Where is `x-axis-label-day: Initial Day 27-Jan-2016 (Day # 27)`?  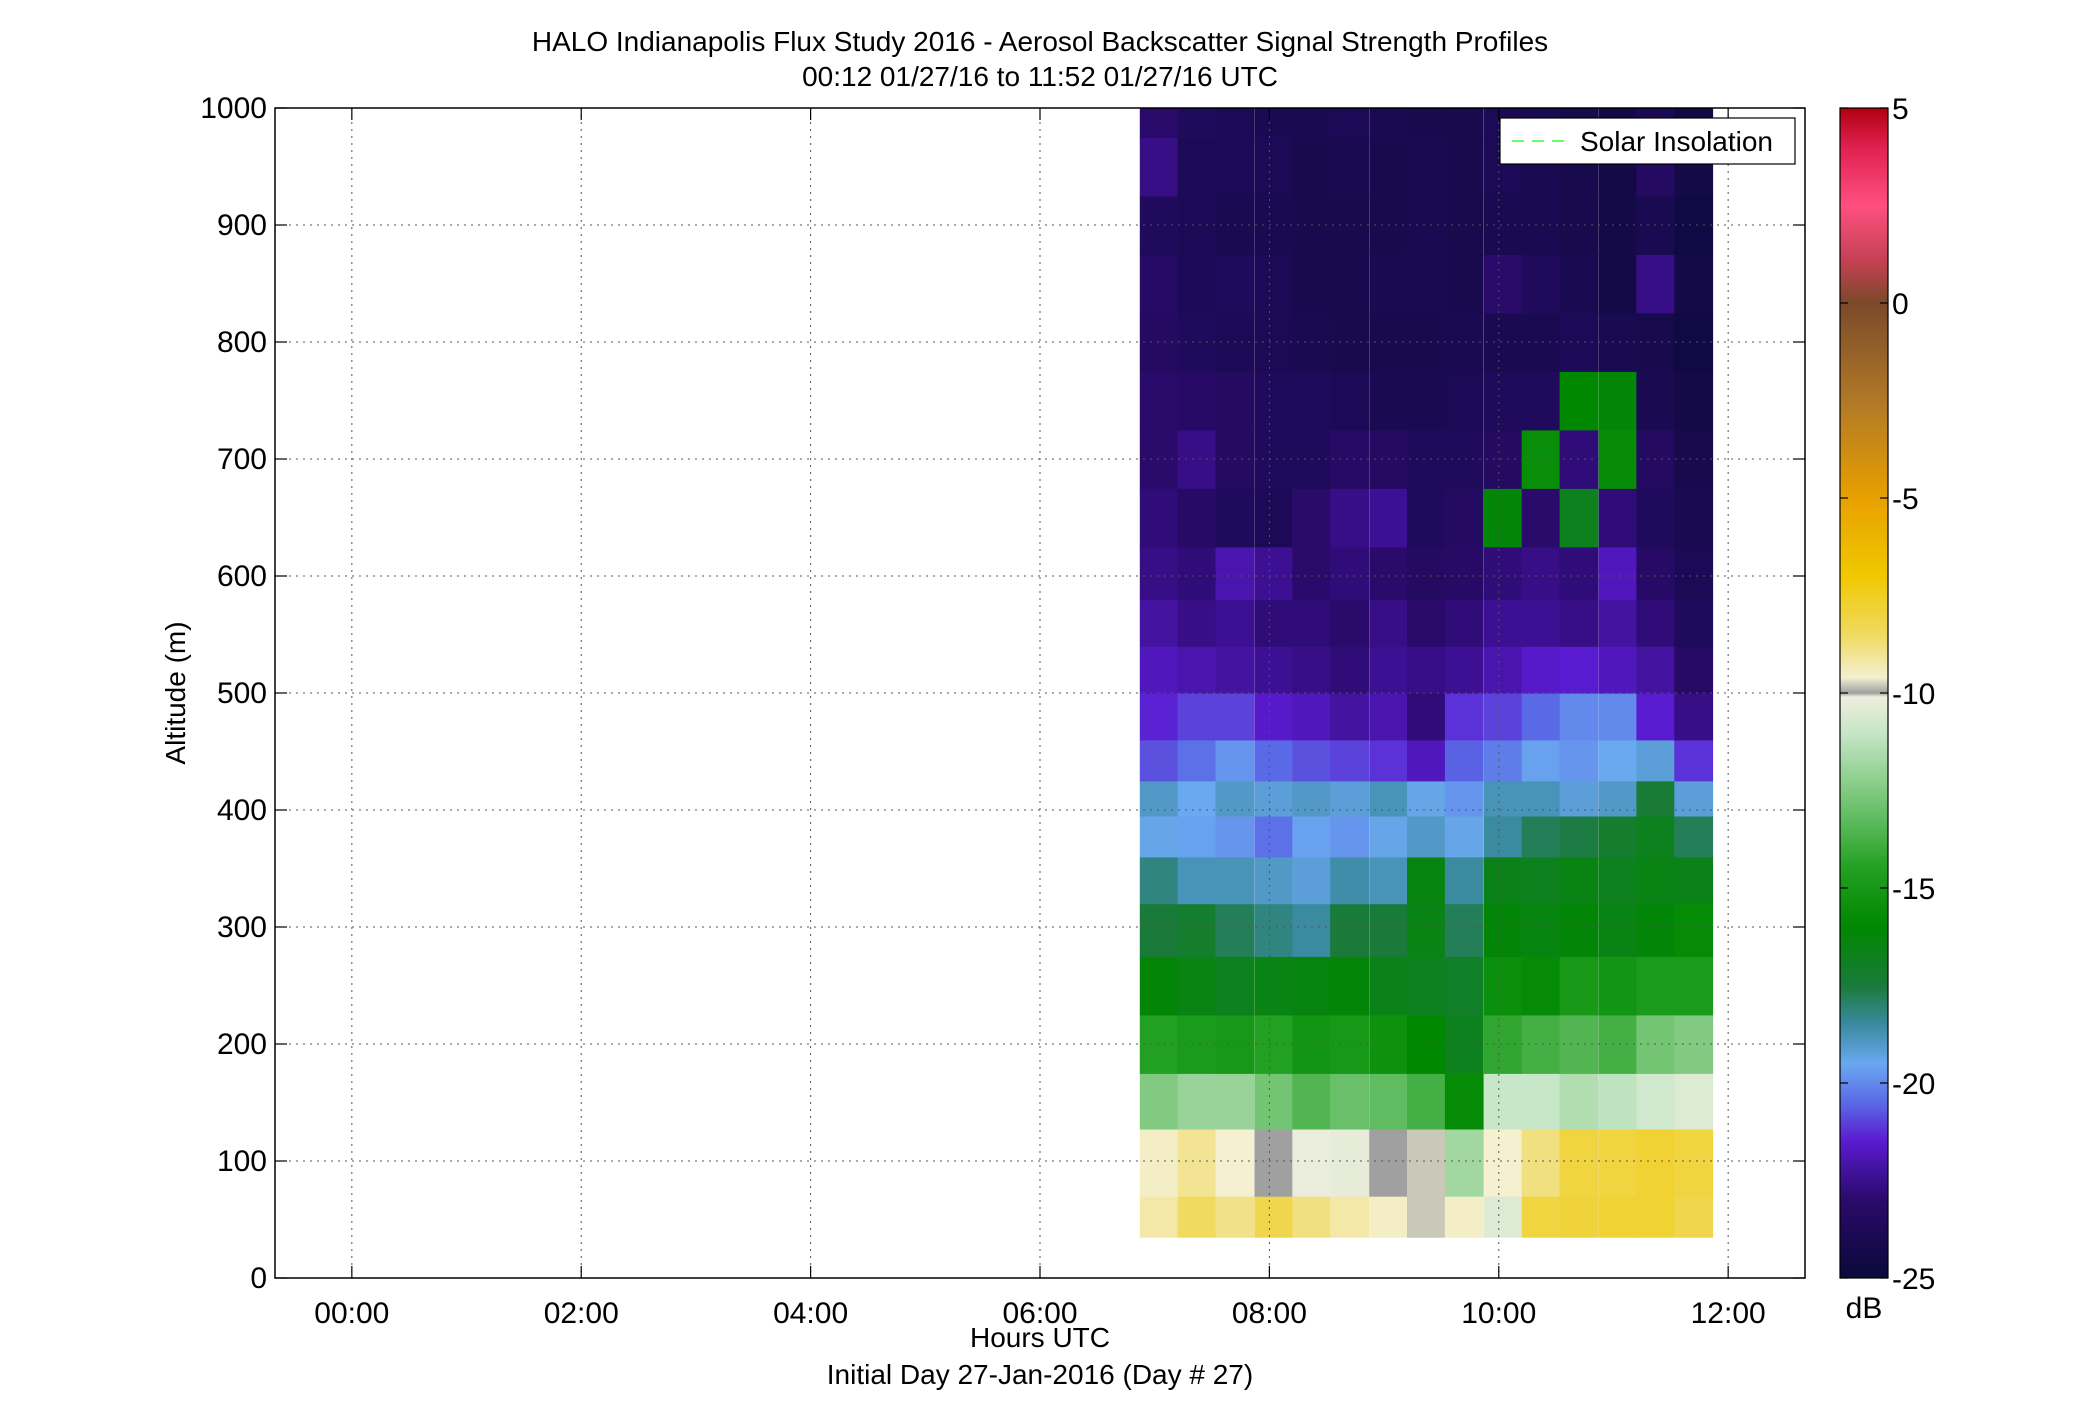 x-axis-label-day: Initial Day 27-Jan-2016 (Day # 27) is located at coordinates (1040, 1374).